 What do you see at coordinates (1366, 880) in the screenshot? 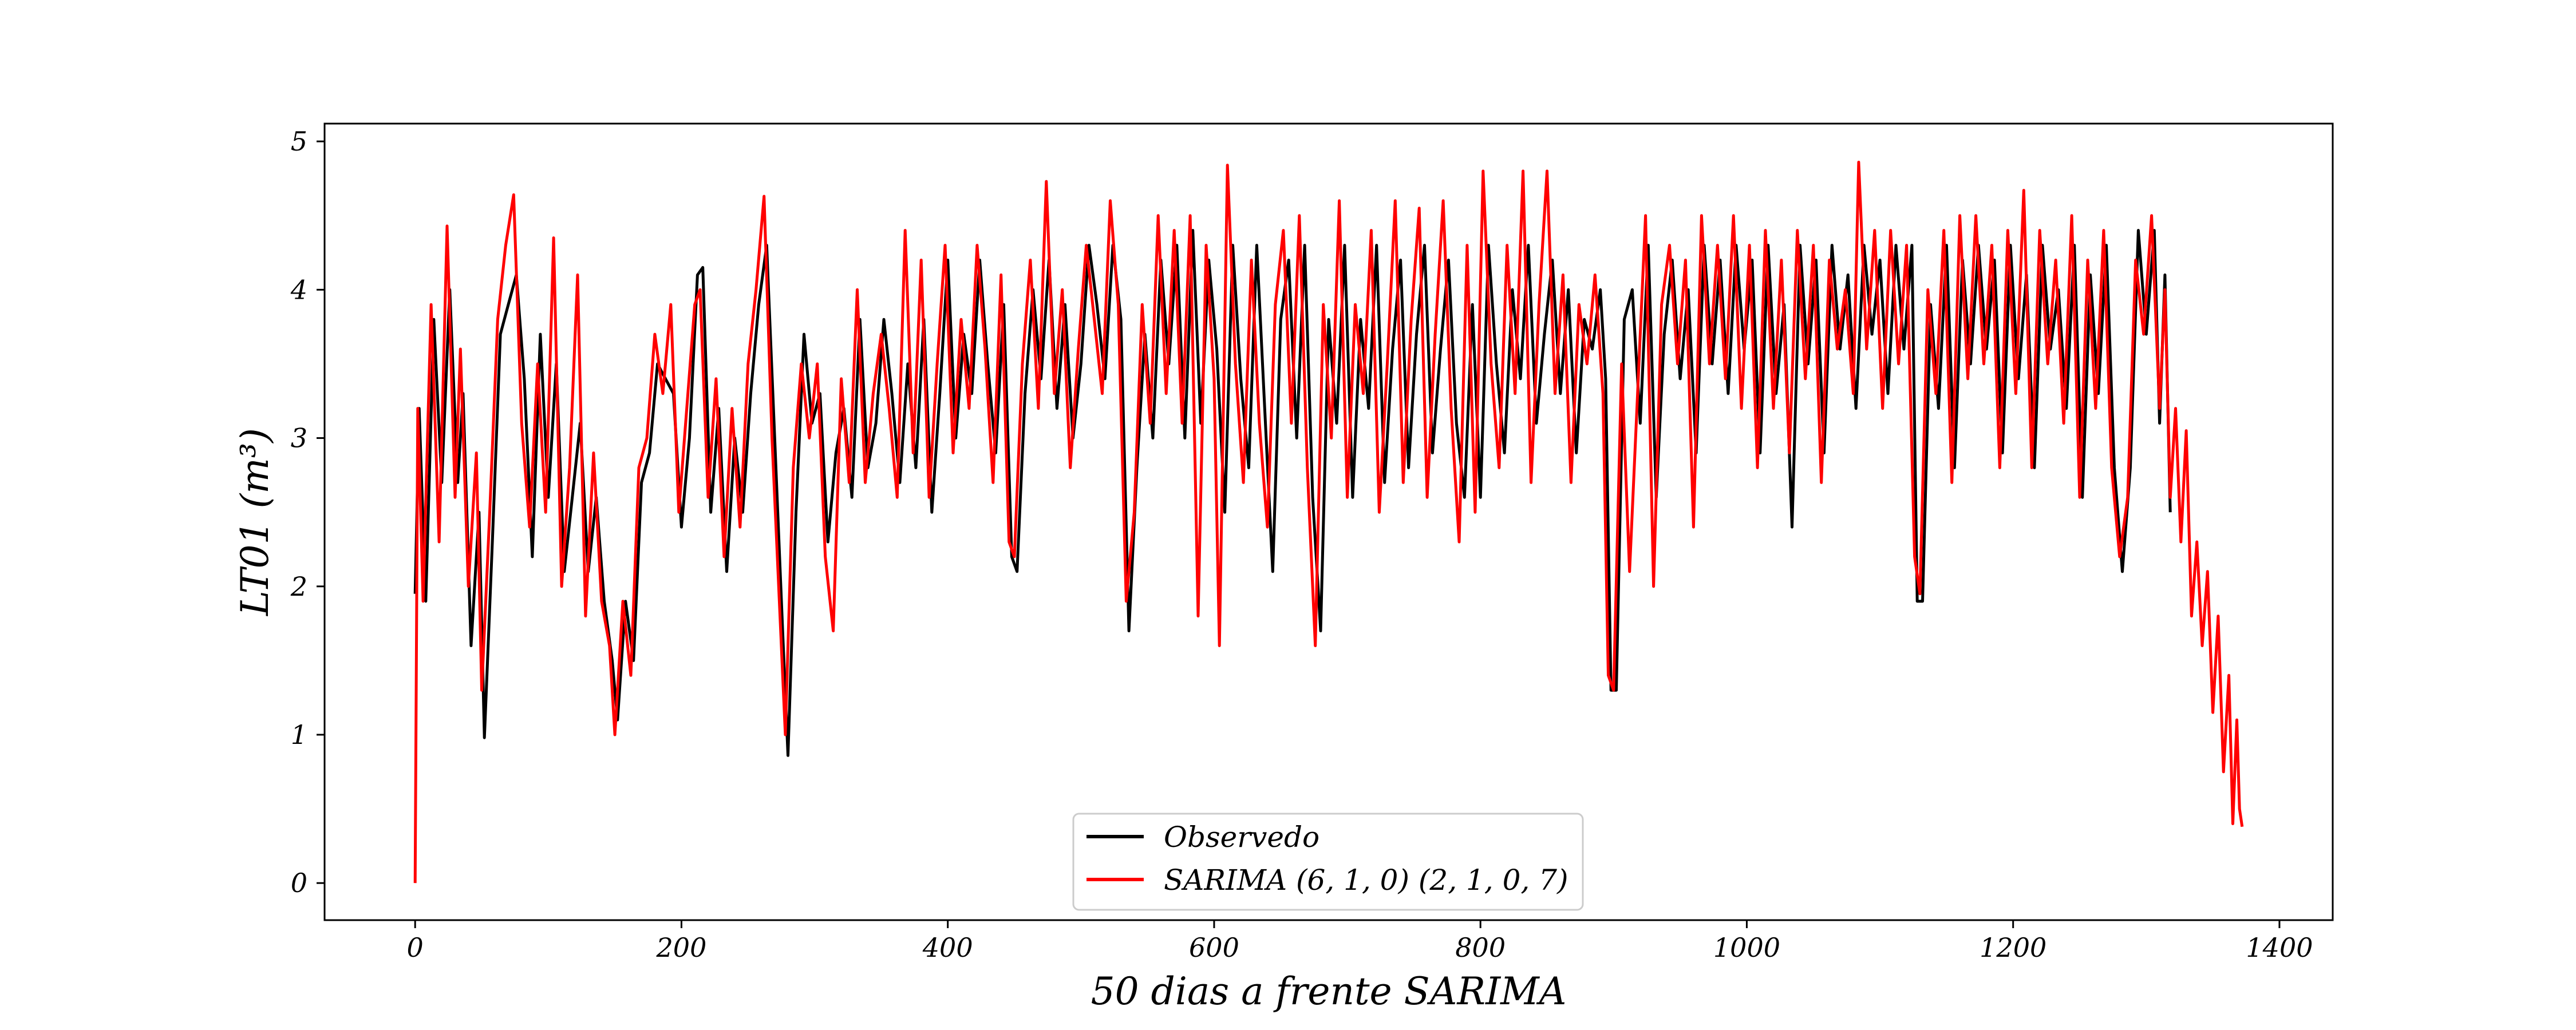
I see `legend-label-sarima: SARIMA (6, 1, 0) (2, 1, 0, 7)` at bounding box center [1366, 880].